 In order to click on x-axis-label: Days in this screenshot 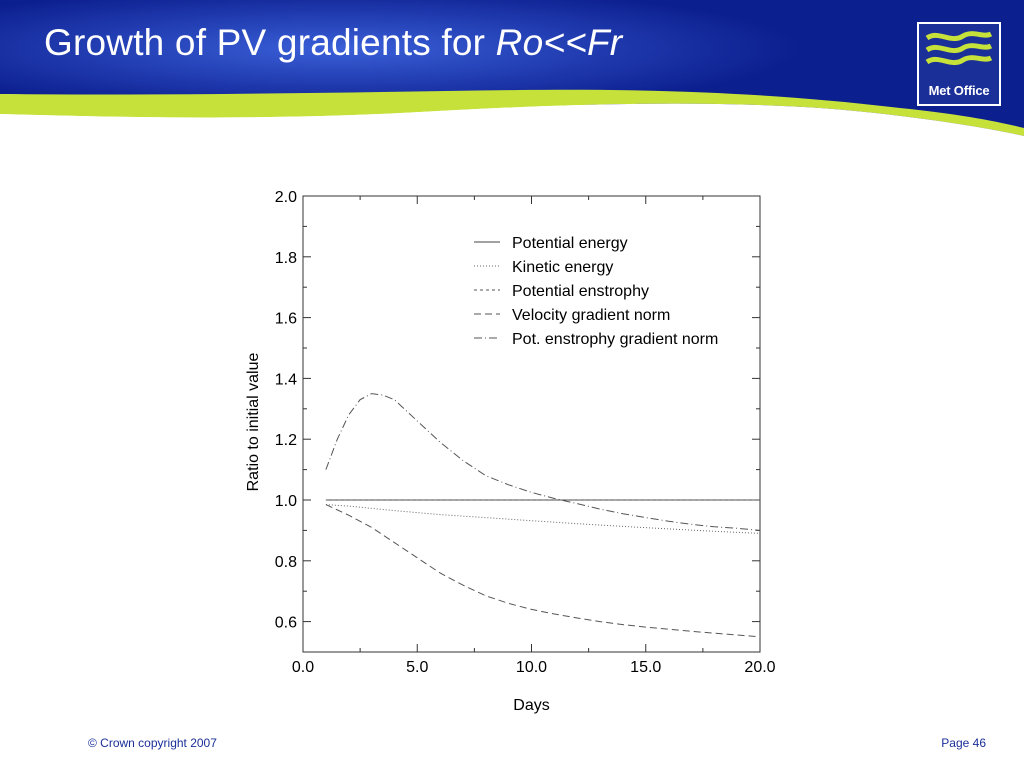, I will do `click(531, 705)`.